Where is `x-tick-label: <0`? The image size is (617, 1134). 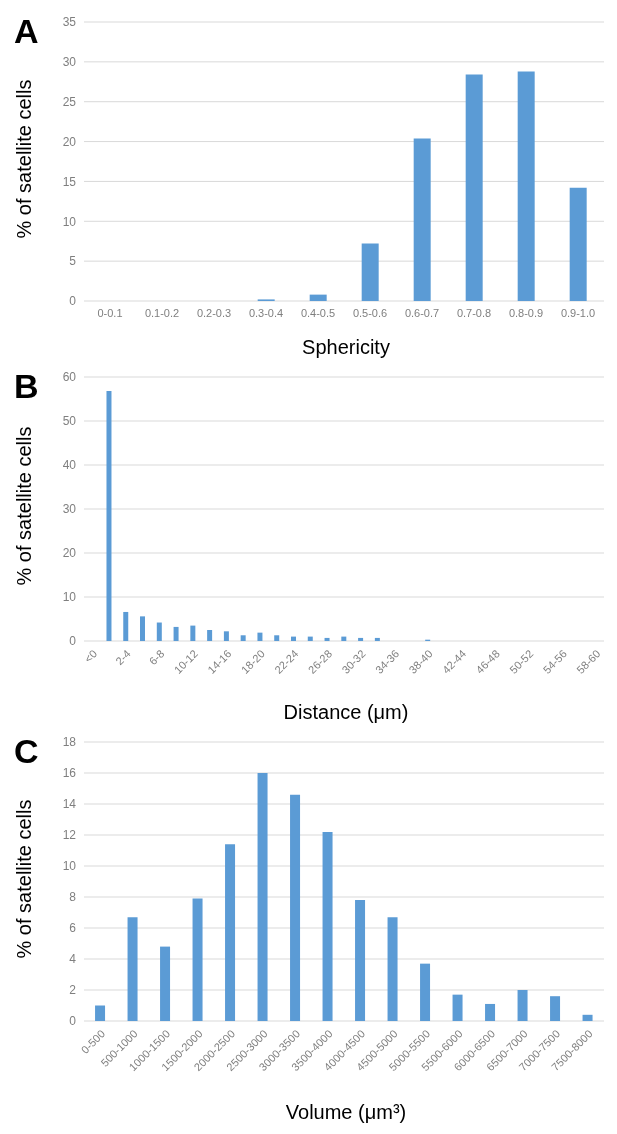 x-tick-label: <0 is located at coordinates (90, 656).